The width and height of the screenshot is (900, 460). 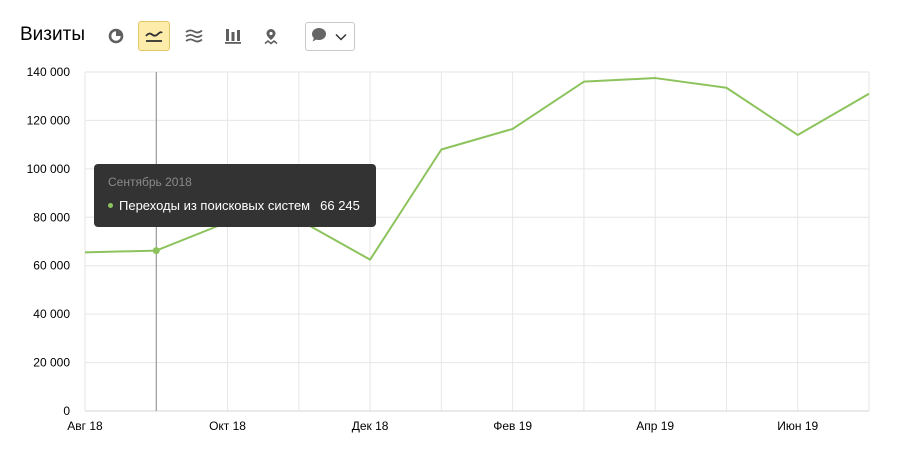 I want to click on stacked-bar-button, so click(x=233, y=36).